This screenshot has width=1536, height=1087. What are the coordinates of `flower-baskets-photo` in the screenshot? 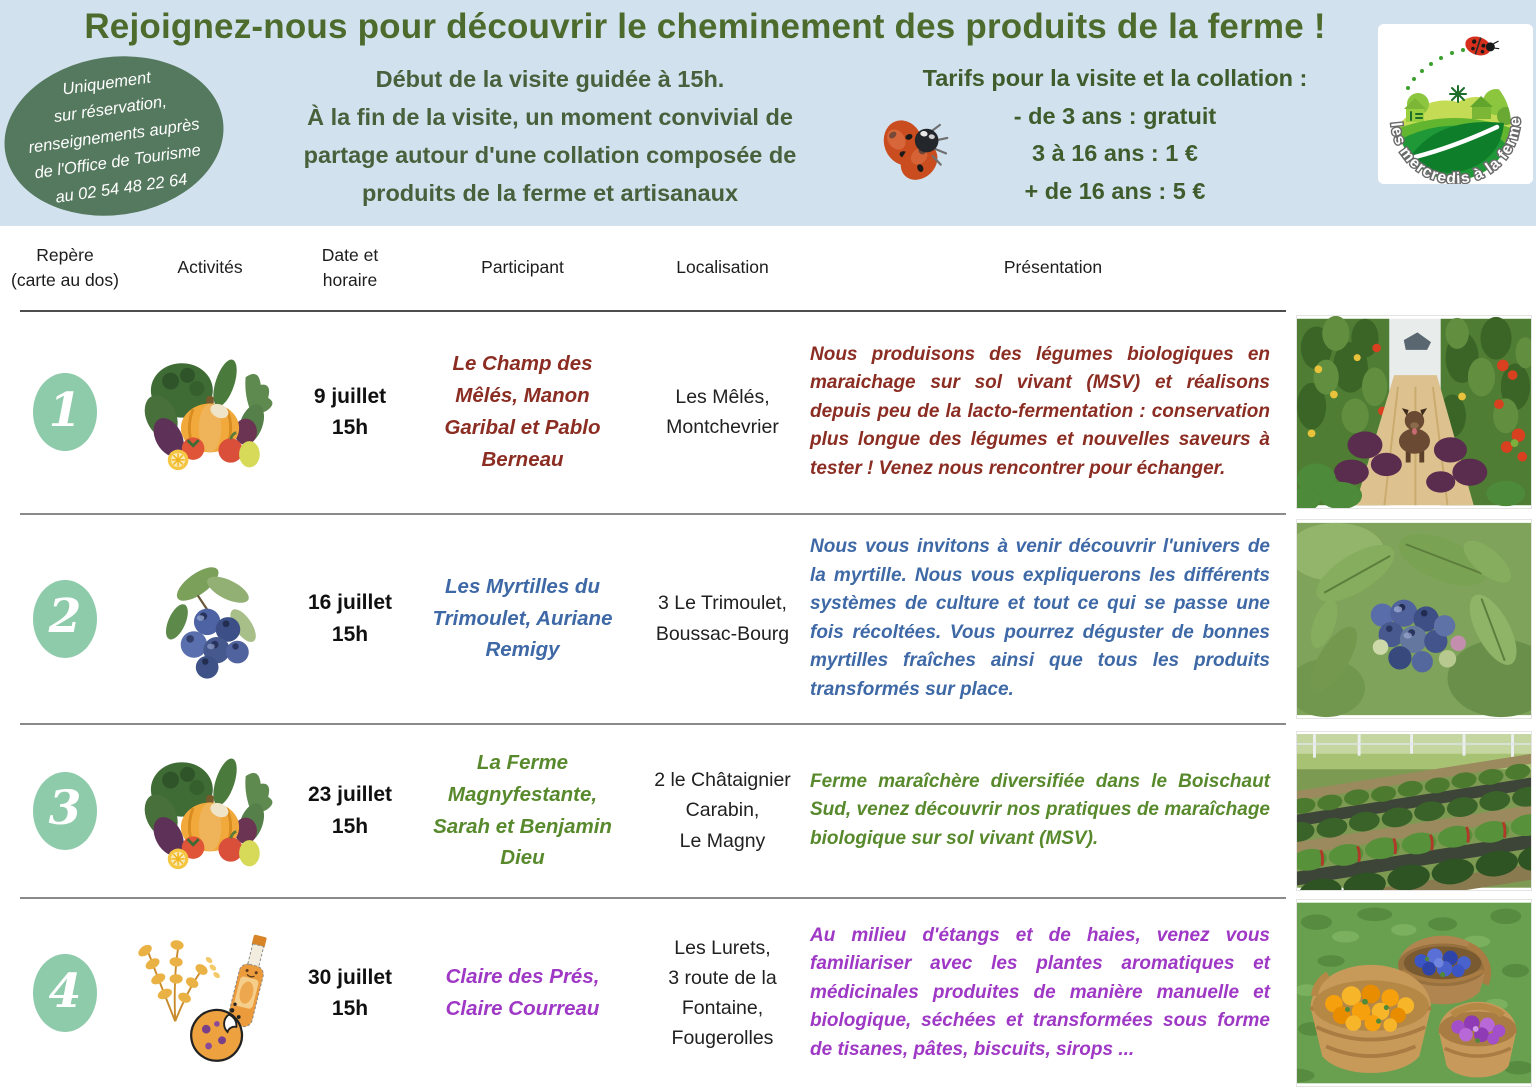 It's located at (1416, 993).